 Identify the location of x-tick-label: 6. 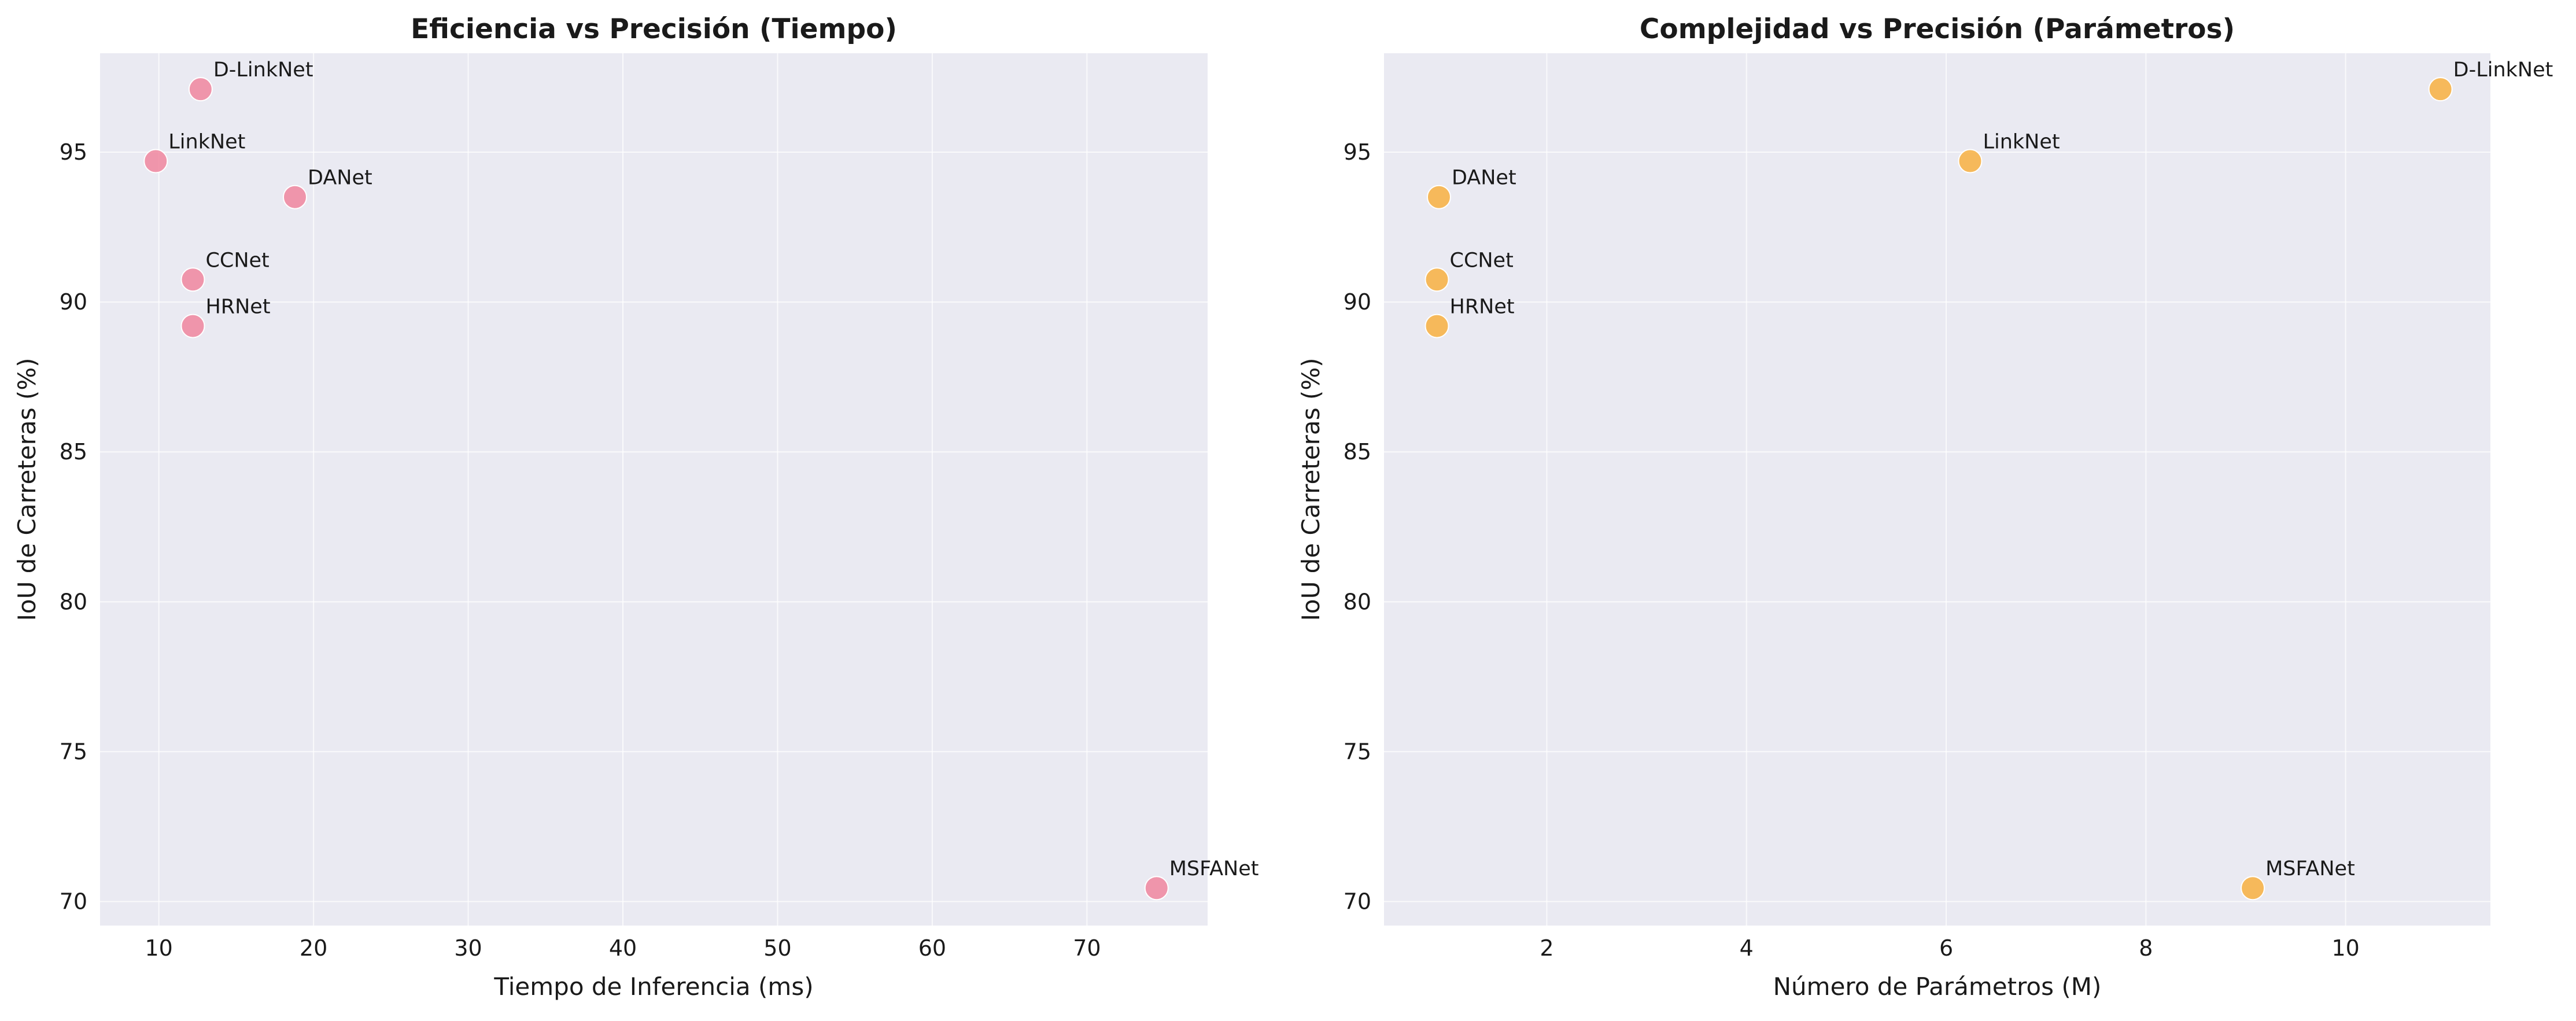
(1946, 948).